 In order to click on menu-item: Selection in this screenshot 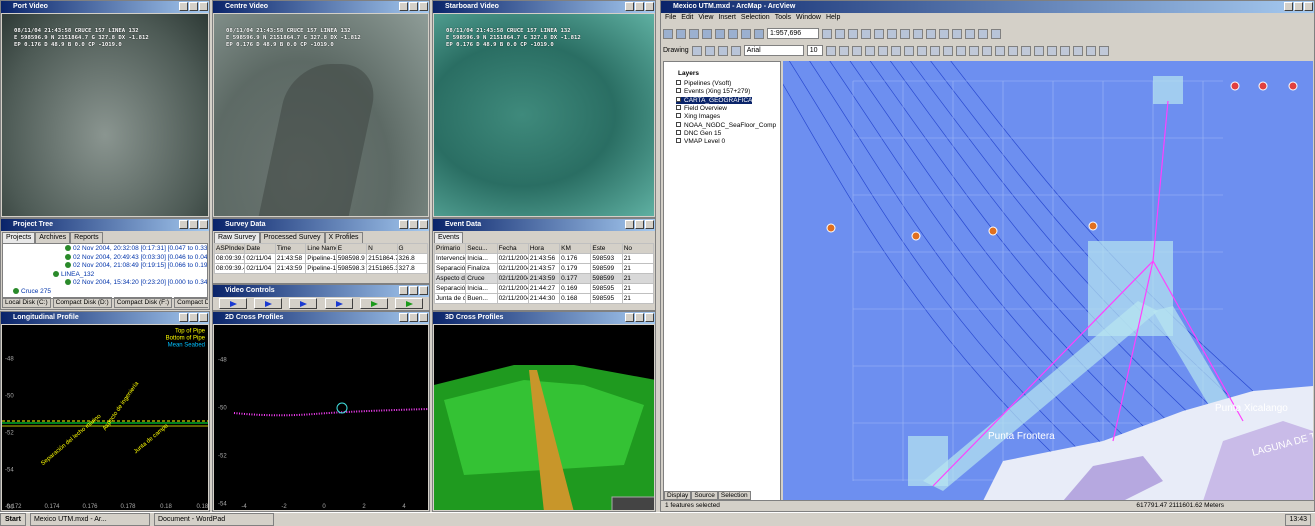, I will do `click(755, 17)`.